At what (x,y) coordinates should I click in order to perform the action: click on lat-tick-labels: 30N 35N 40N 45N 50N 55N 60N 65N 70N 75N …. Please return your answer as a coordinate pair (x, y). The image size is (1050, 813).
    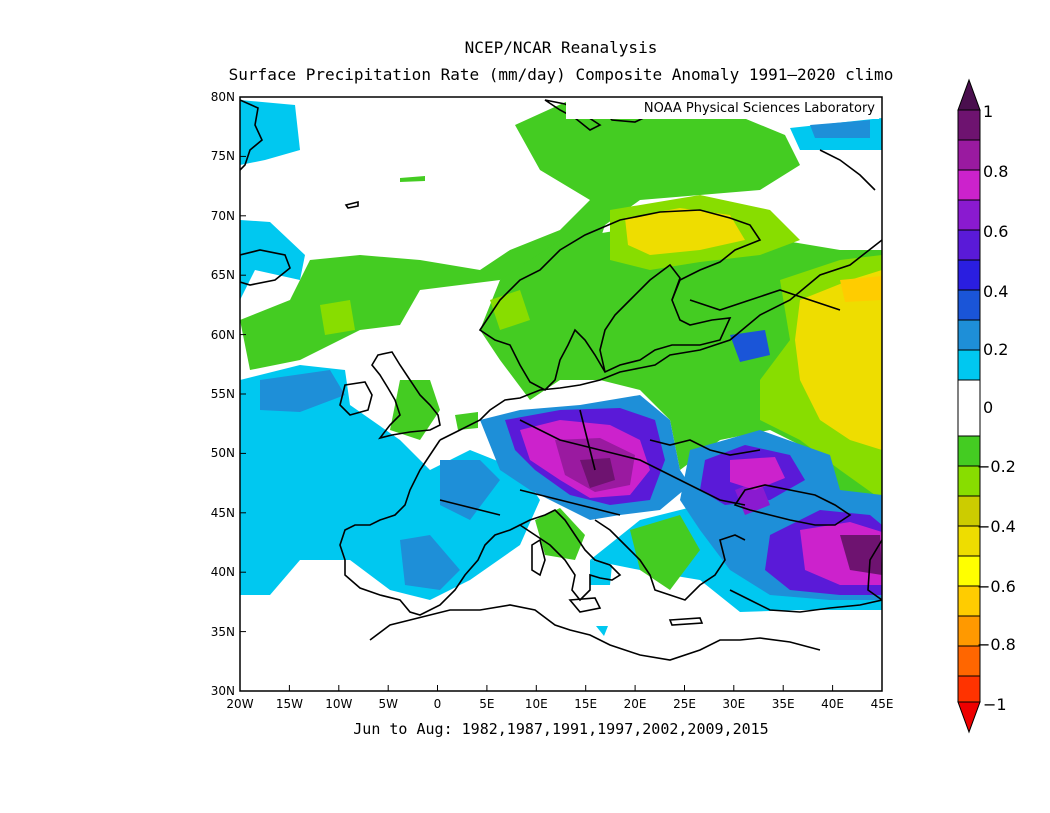
    Looking at the image, I should click on (223, 394).